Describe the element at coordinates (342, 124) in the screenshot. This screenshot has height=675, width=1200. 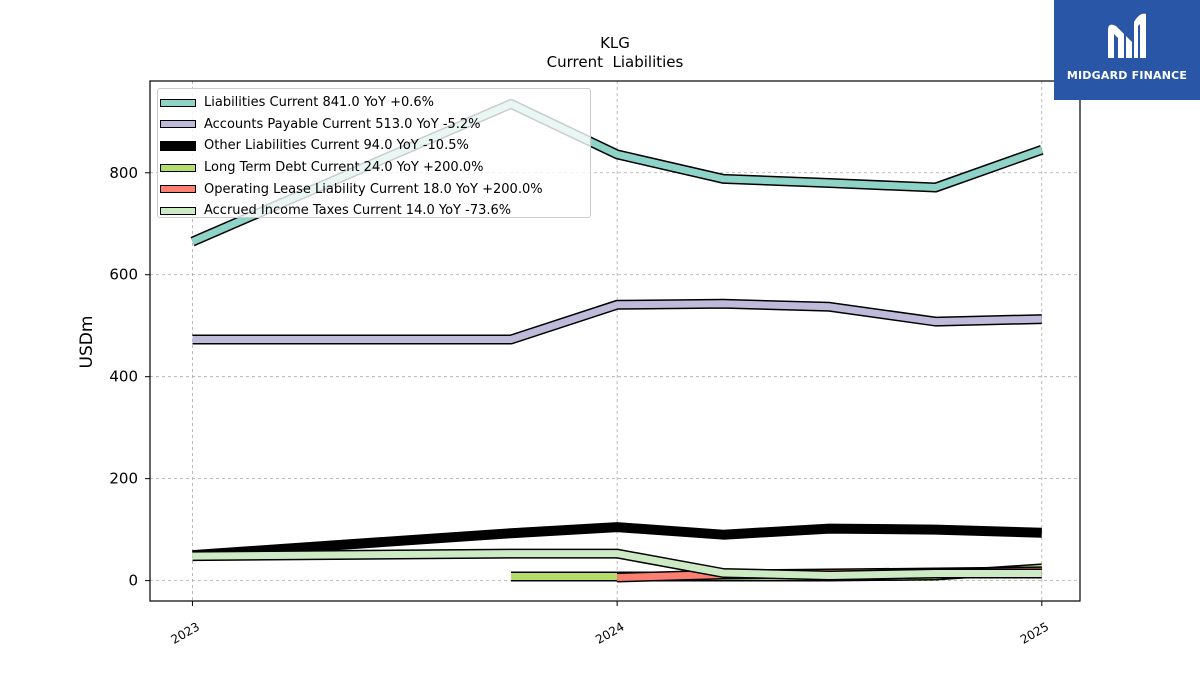
I see `legend-label: Accounts Payable Current 513.0 YoY -5.2%` at that location.